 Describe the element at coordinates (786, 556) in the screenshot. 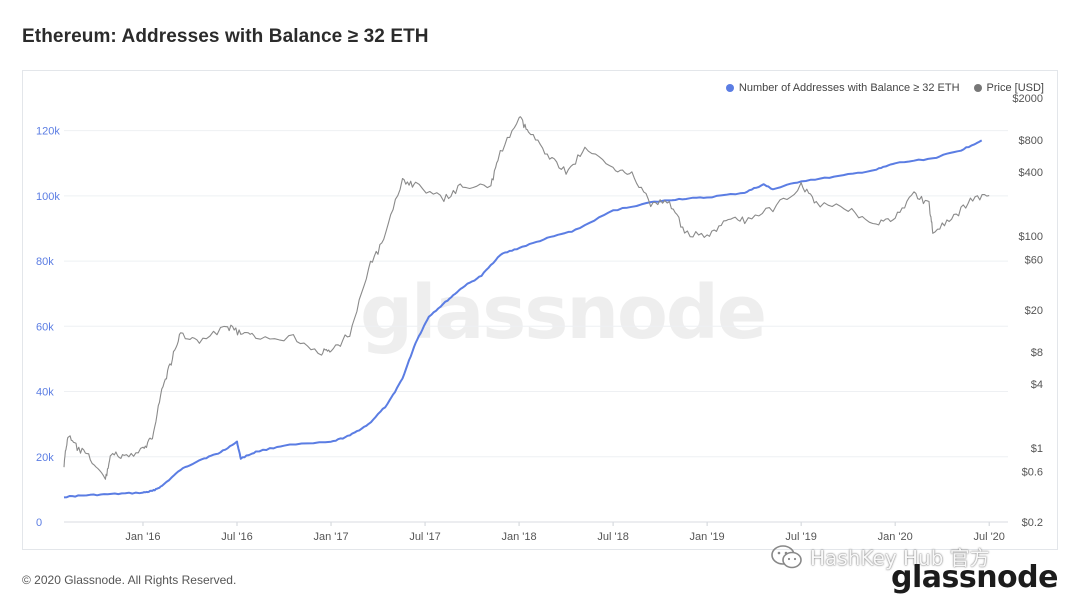

I see `wechat-icon` at that location.